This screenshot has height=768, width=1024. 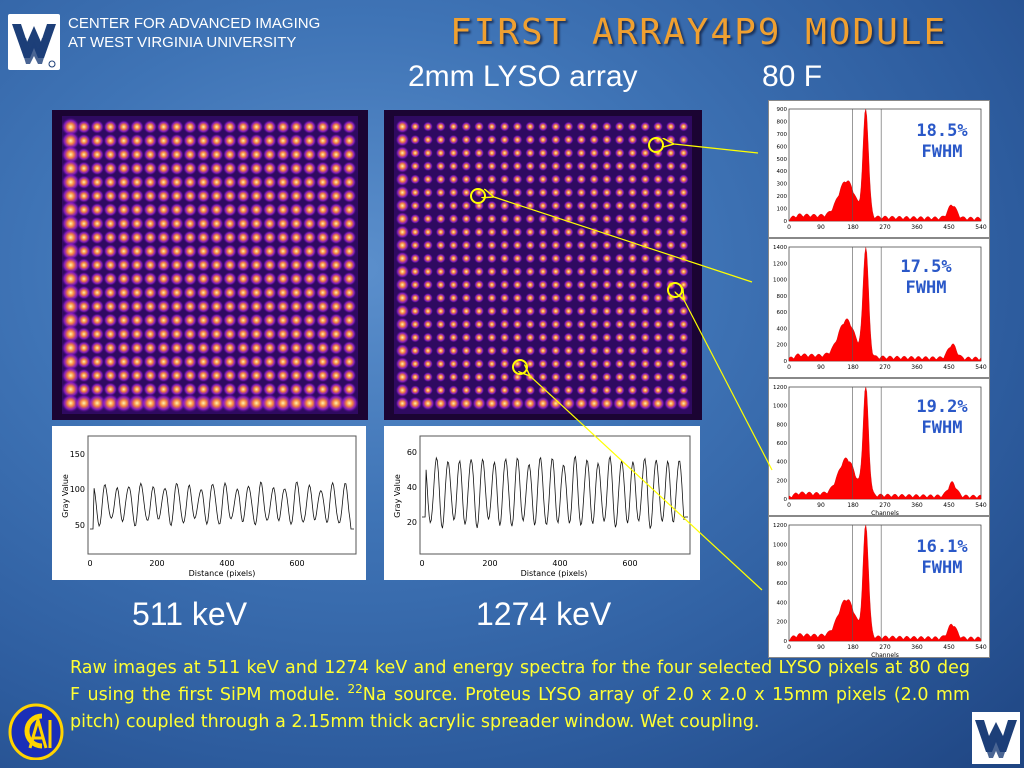 I want to click on spectrum-xtick: 360, so click(x=917, y=505).